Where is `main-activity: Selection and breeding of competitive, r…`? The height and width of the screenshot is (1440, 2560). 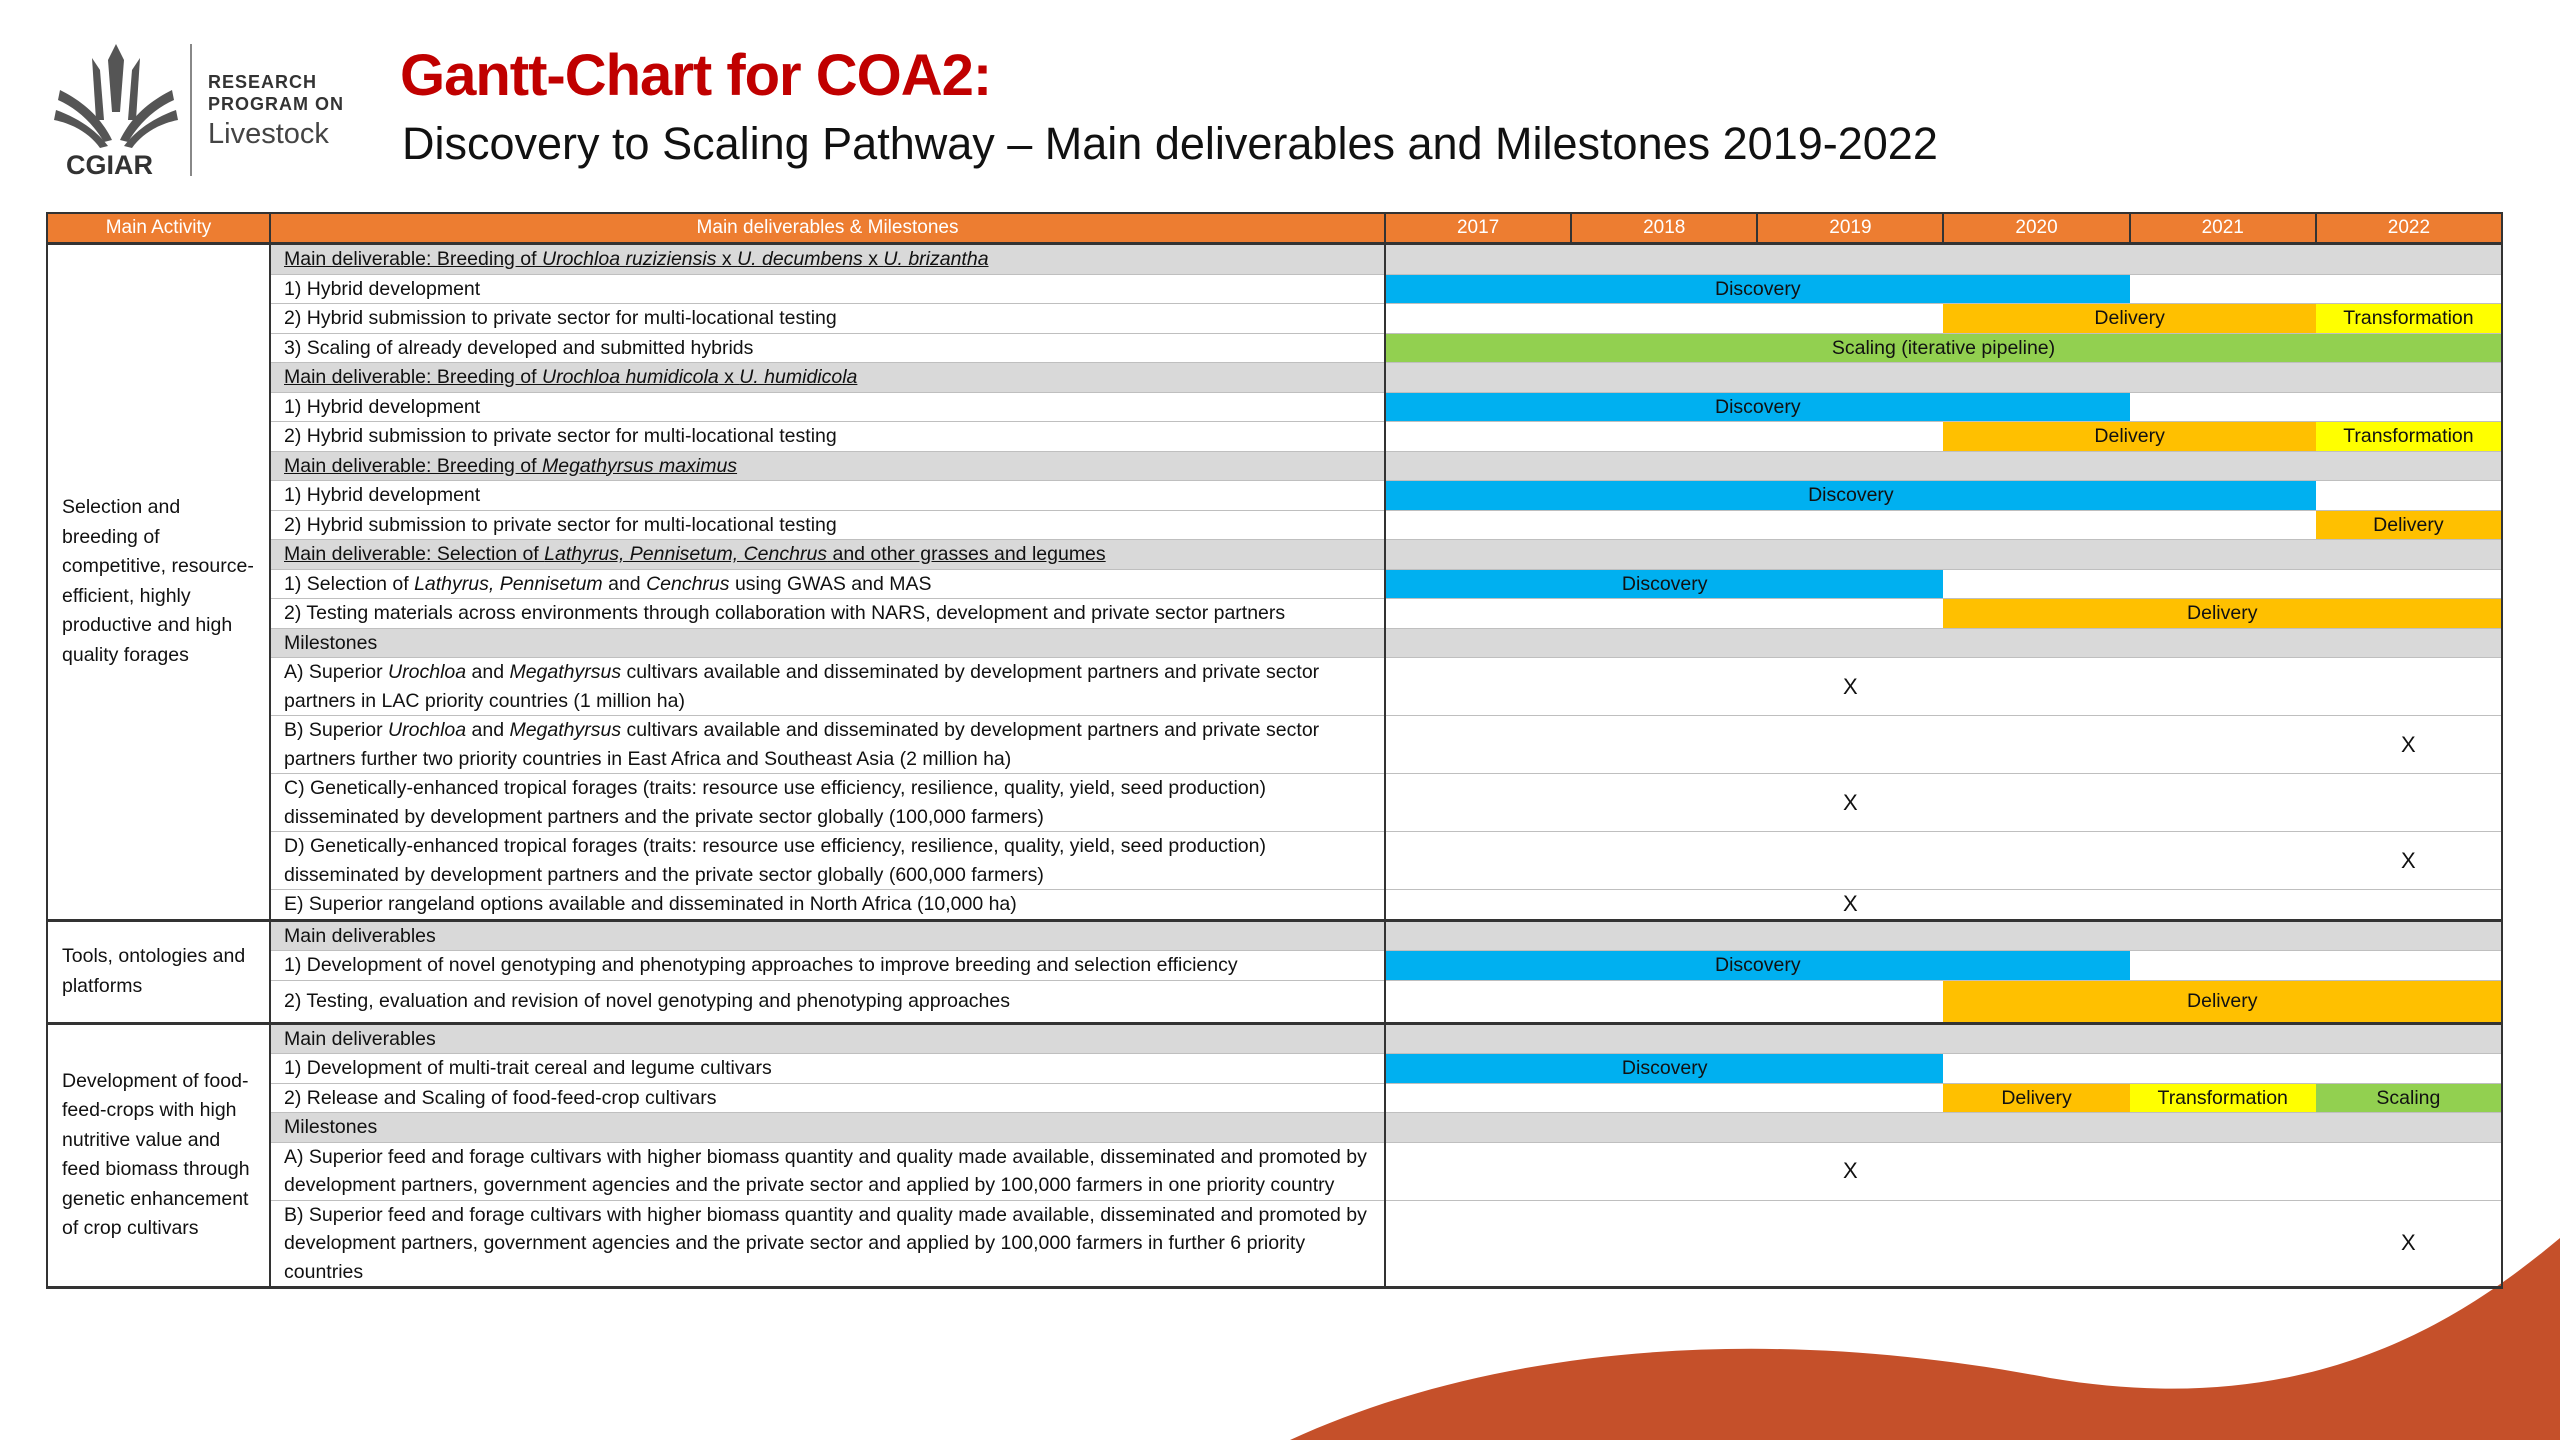 main-activity: Selection and breeding of competitive, r… is located at coordinates (158, 581).